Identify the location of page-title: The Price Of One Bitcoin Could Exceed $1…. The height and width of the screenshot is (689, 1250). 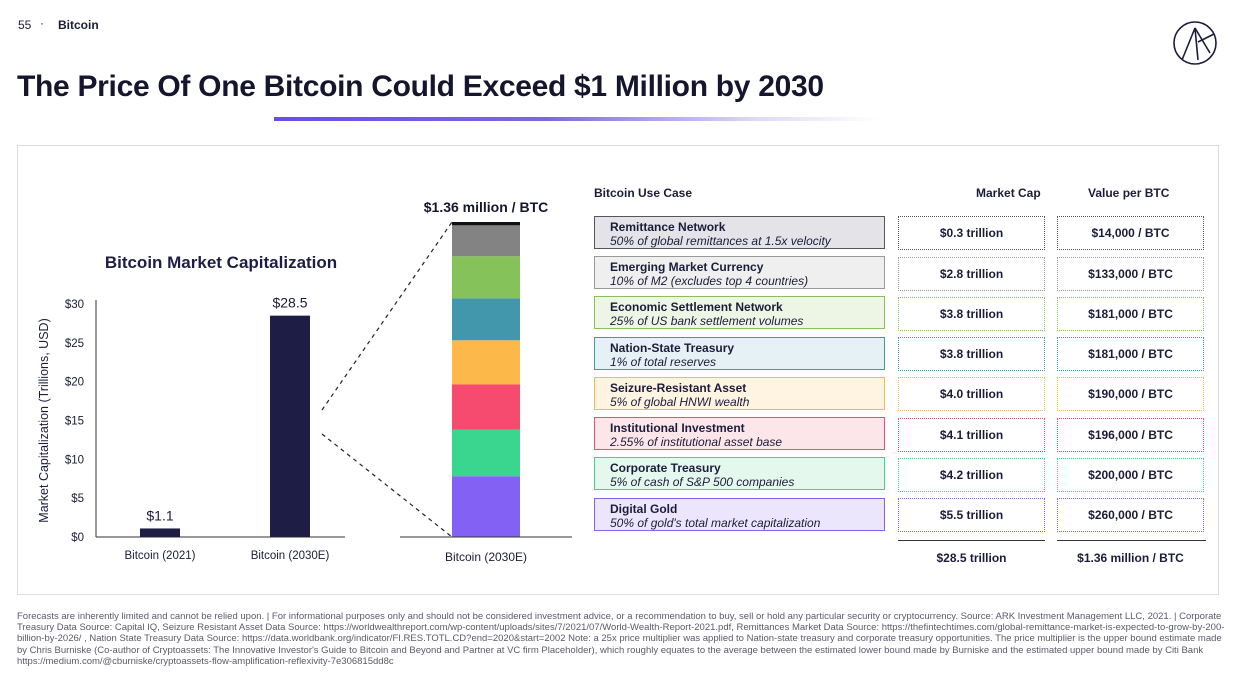
(420, 86).